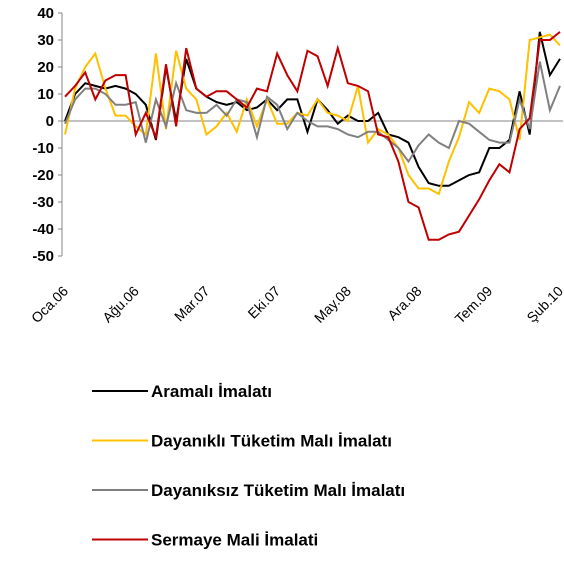  I want to click on y-tick-label: 30, so click(45, 40).